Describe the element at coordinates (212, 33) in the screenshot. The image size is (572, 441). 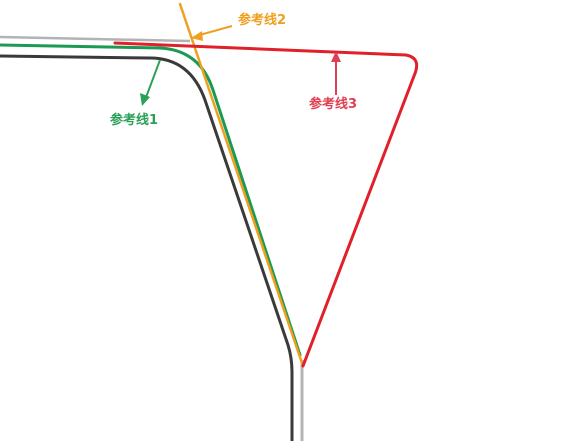
I see `orange-arrow-icon` at that location.